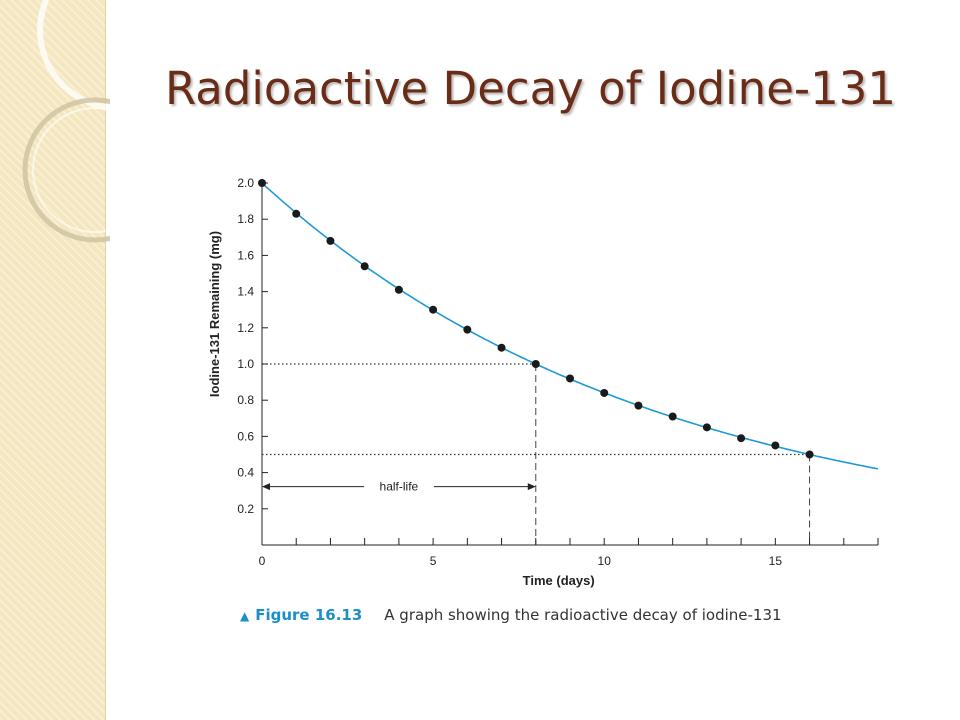 Image resolution: width=960 pixels, height=720 pixels. I want to click on half-life-annotation: half-life, so click(399, 487).